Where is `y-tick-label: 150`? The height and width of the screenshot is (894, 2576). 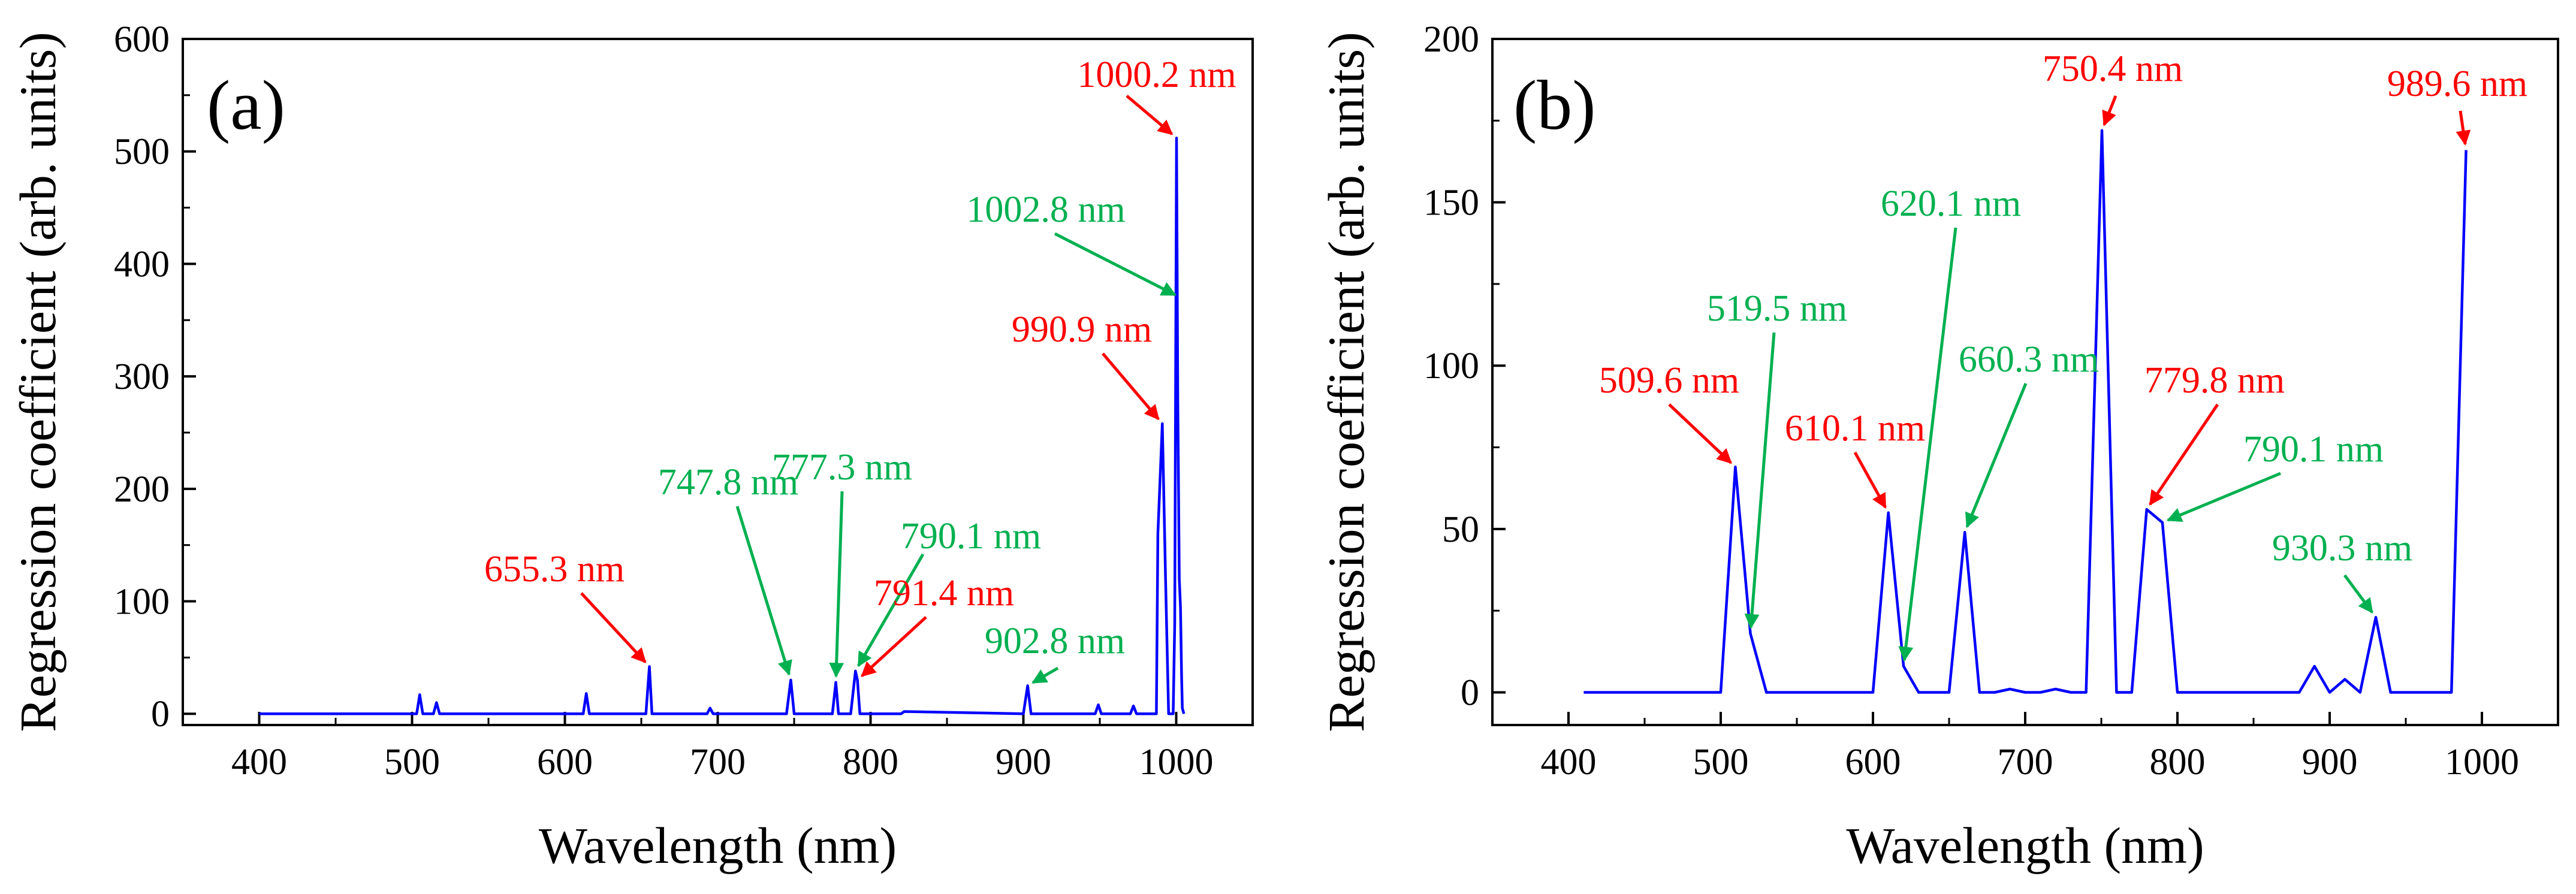 y-tick-label: 150 is located at coordinates (1451, 203).